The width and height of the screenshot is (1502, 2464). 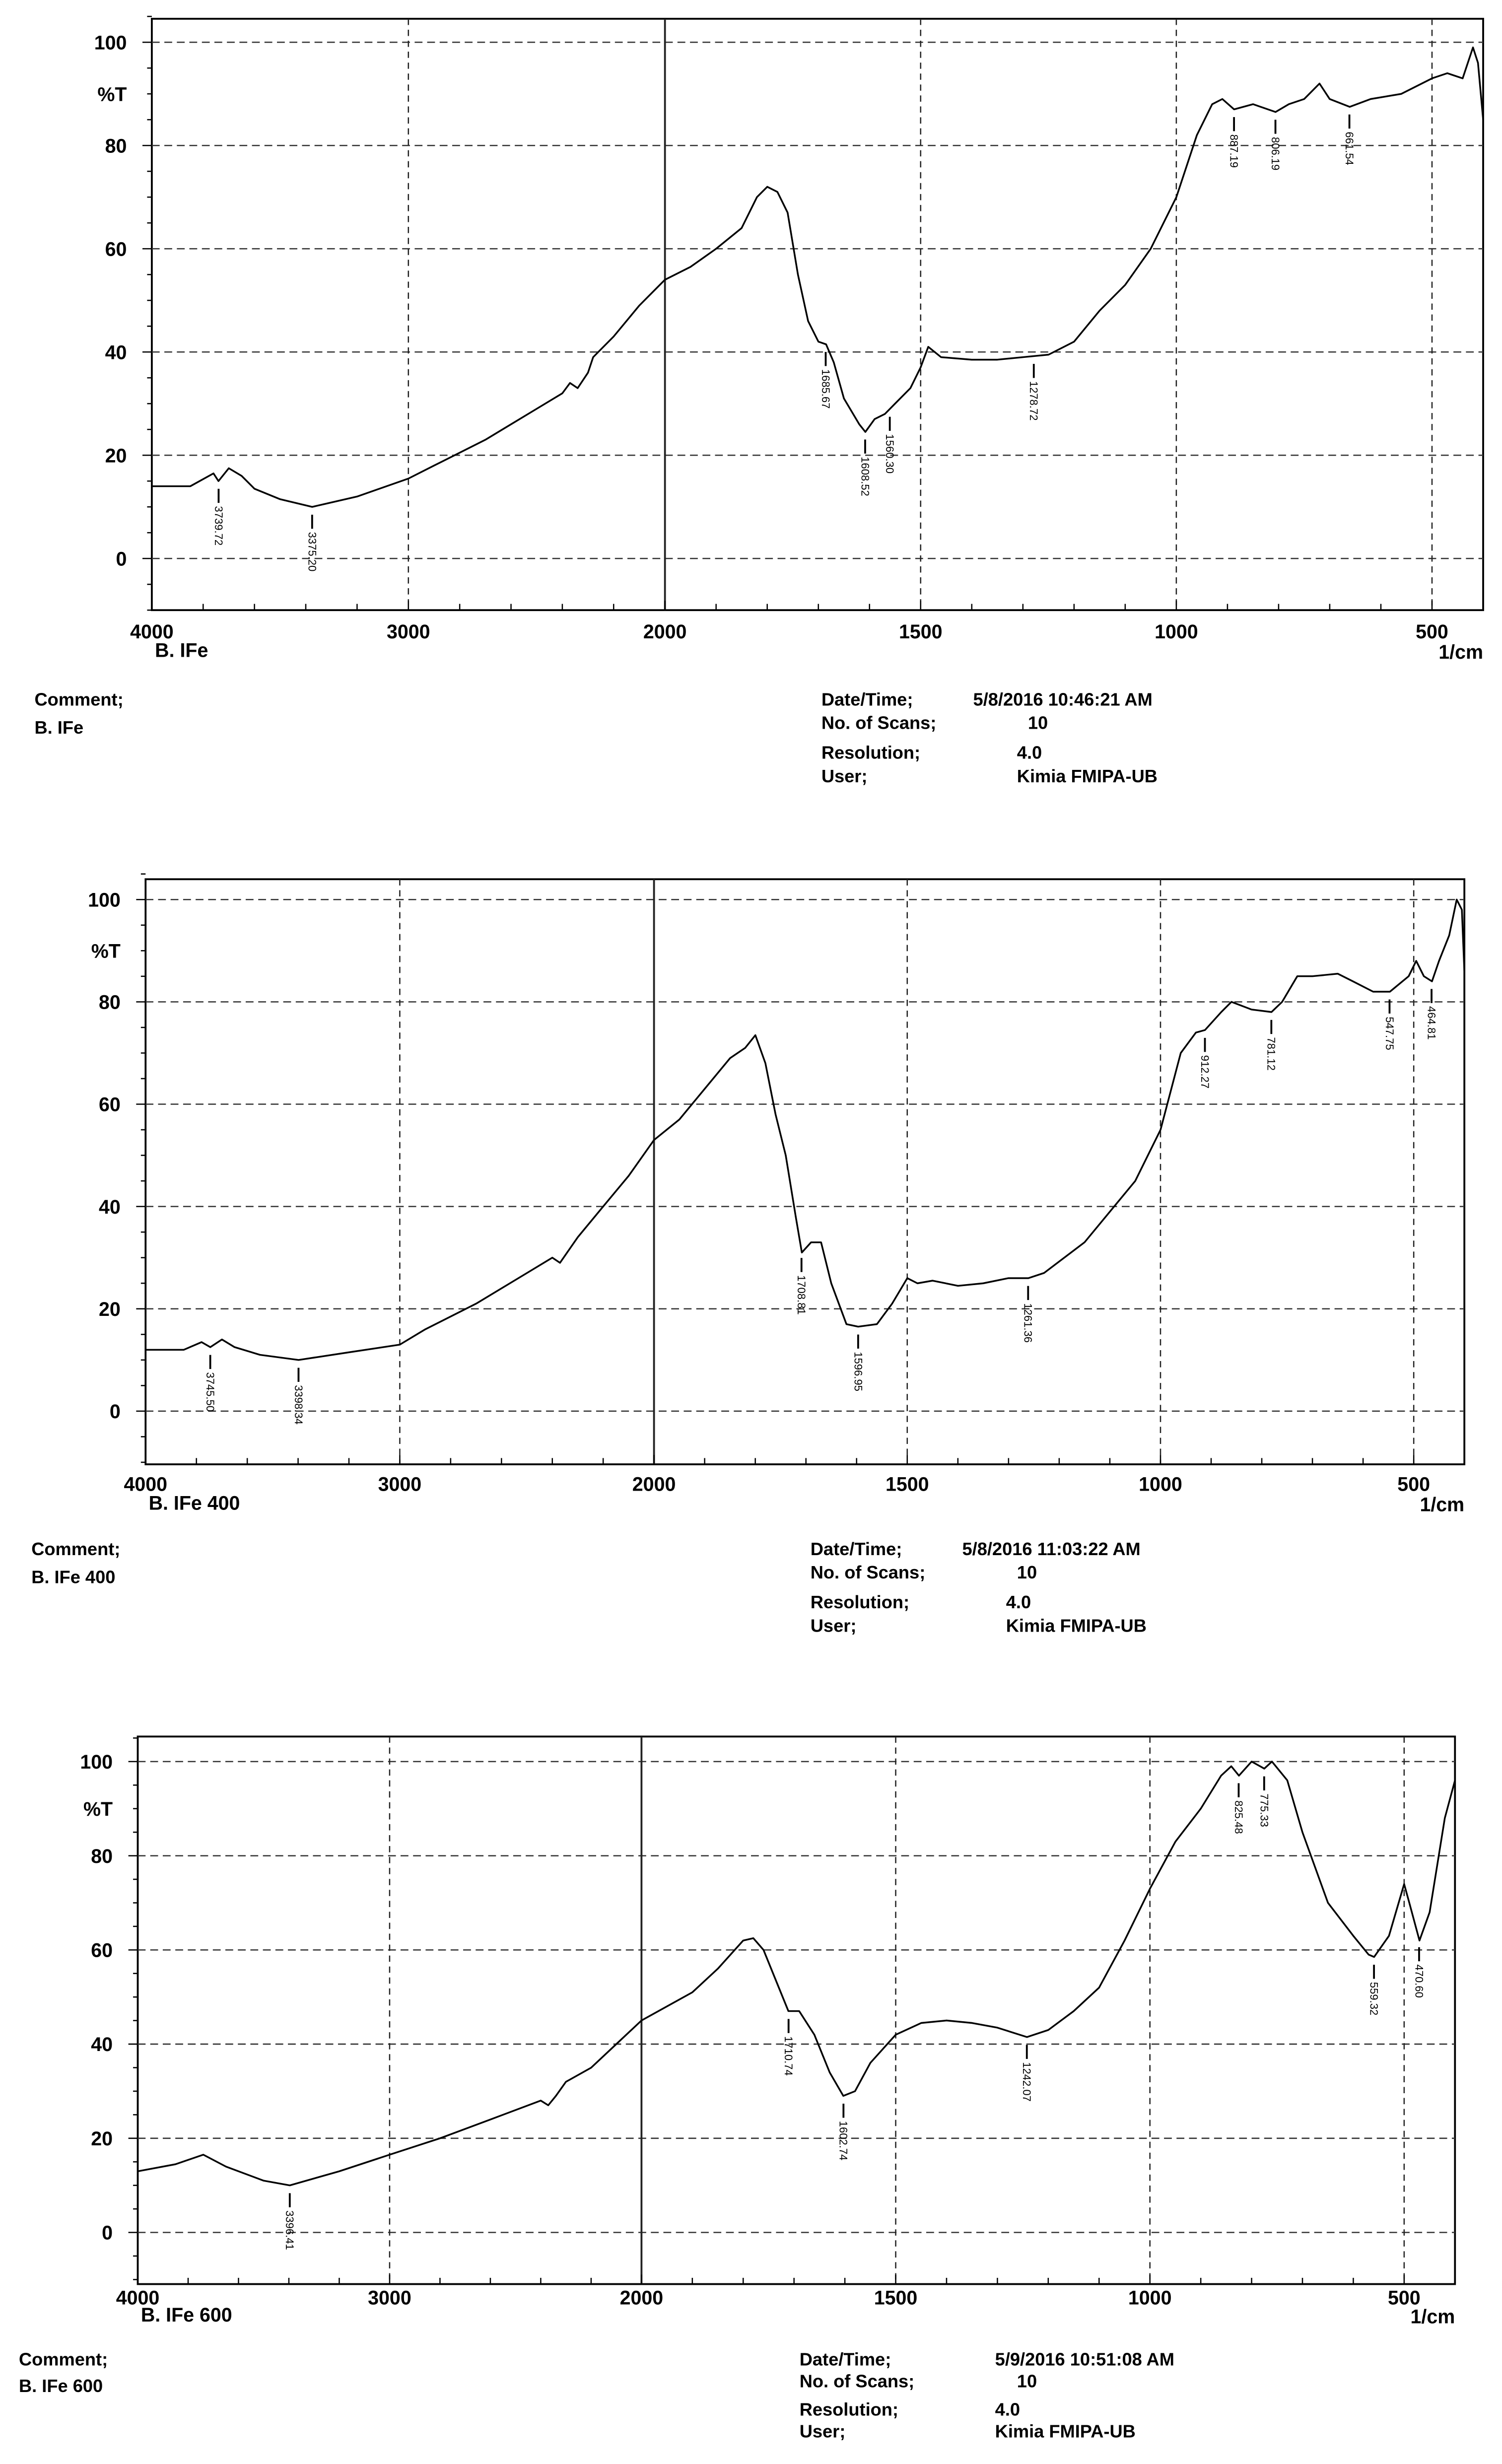 I want to click on peak-label: 806.19, so click(x=1275, y=145).